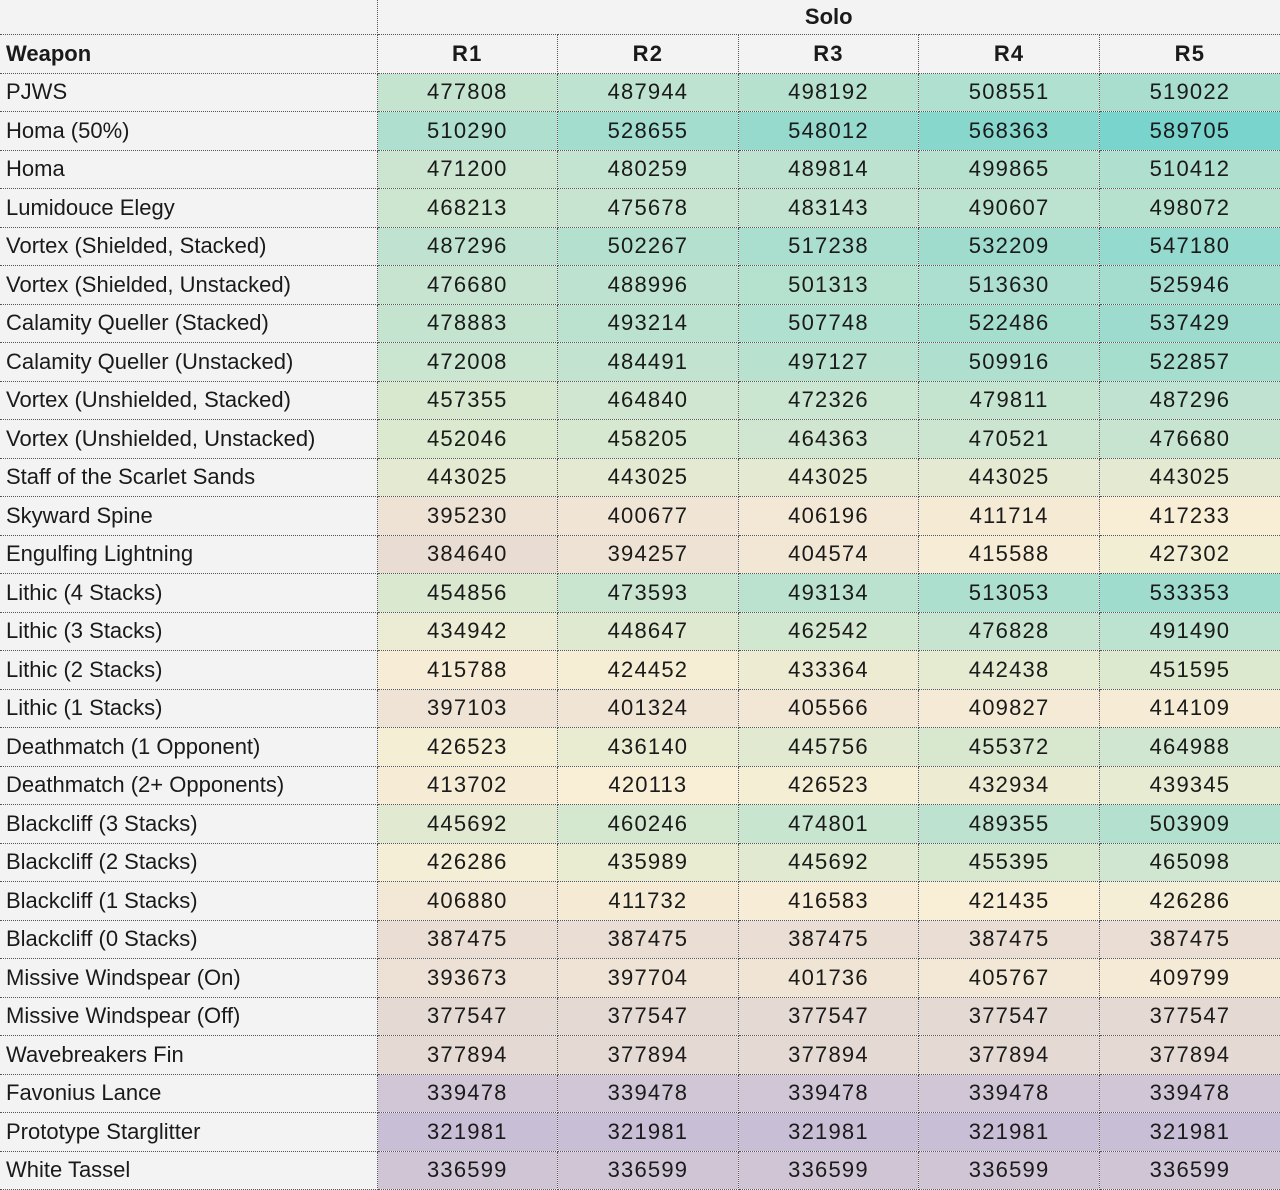  I want to click on damage-cell-r3: 445692, so click(829, 862).